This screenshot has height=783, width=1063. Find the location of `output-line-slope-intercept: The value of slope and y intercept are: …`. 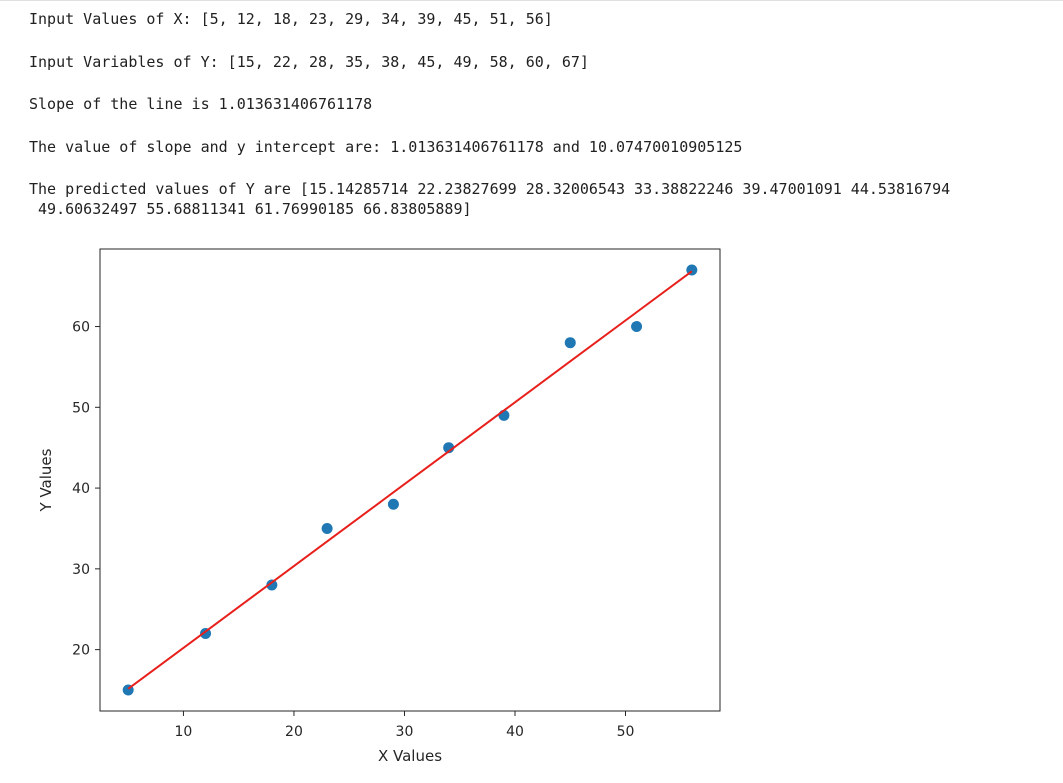

output-line-slope-intercept: The value of slope and y intercept are: … is located at coordinates (386, 147).